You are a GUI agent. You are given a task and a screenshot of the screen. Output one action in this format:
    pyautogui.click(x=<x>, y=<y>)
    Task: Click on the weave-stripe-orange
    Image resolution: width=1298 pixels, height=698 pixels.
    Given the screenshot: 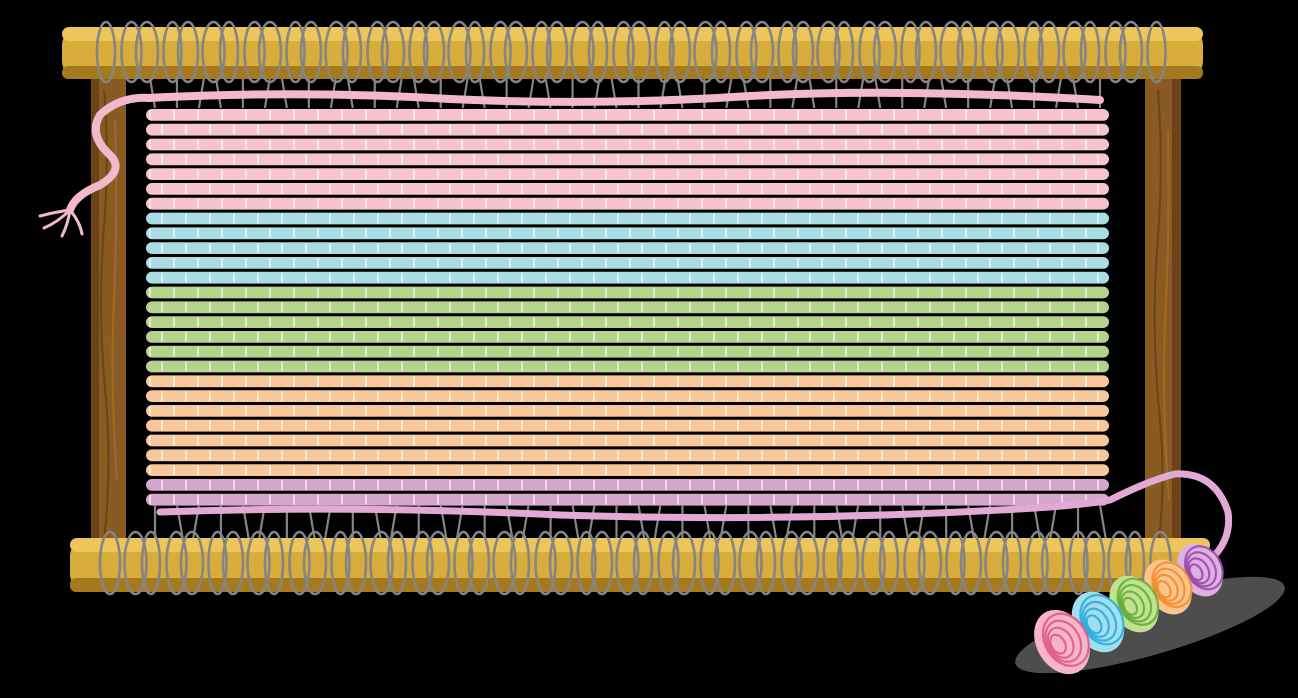 What is the action you would take?
    pyautogui.click(x=627, y=426)
    